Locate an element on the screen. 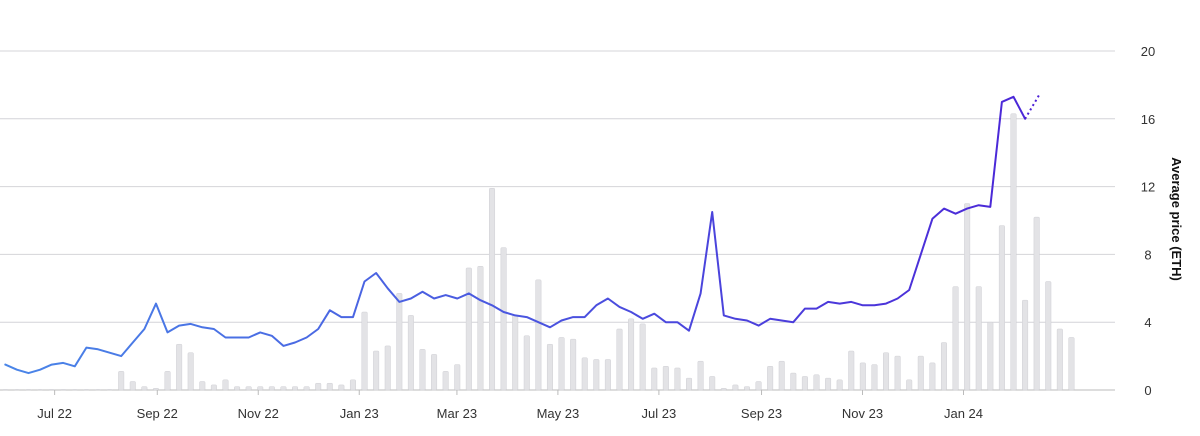 The image size is (1200, 436). x-tick-label: Mar 23 is located at coordinates (457, 413).